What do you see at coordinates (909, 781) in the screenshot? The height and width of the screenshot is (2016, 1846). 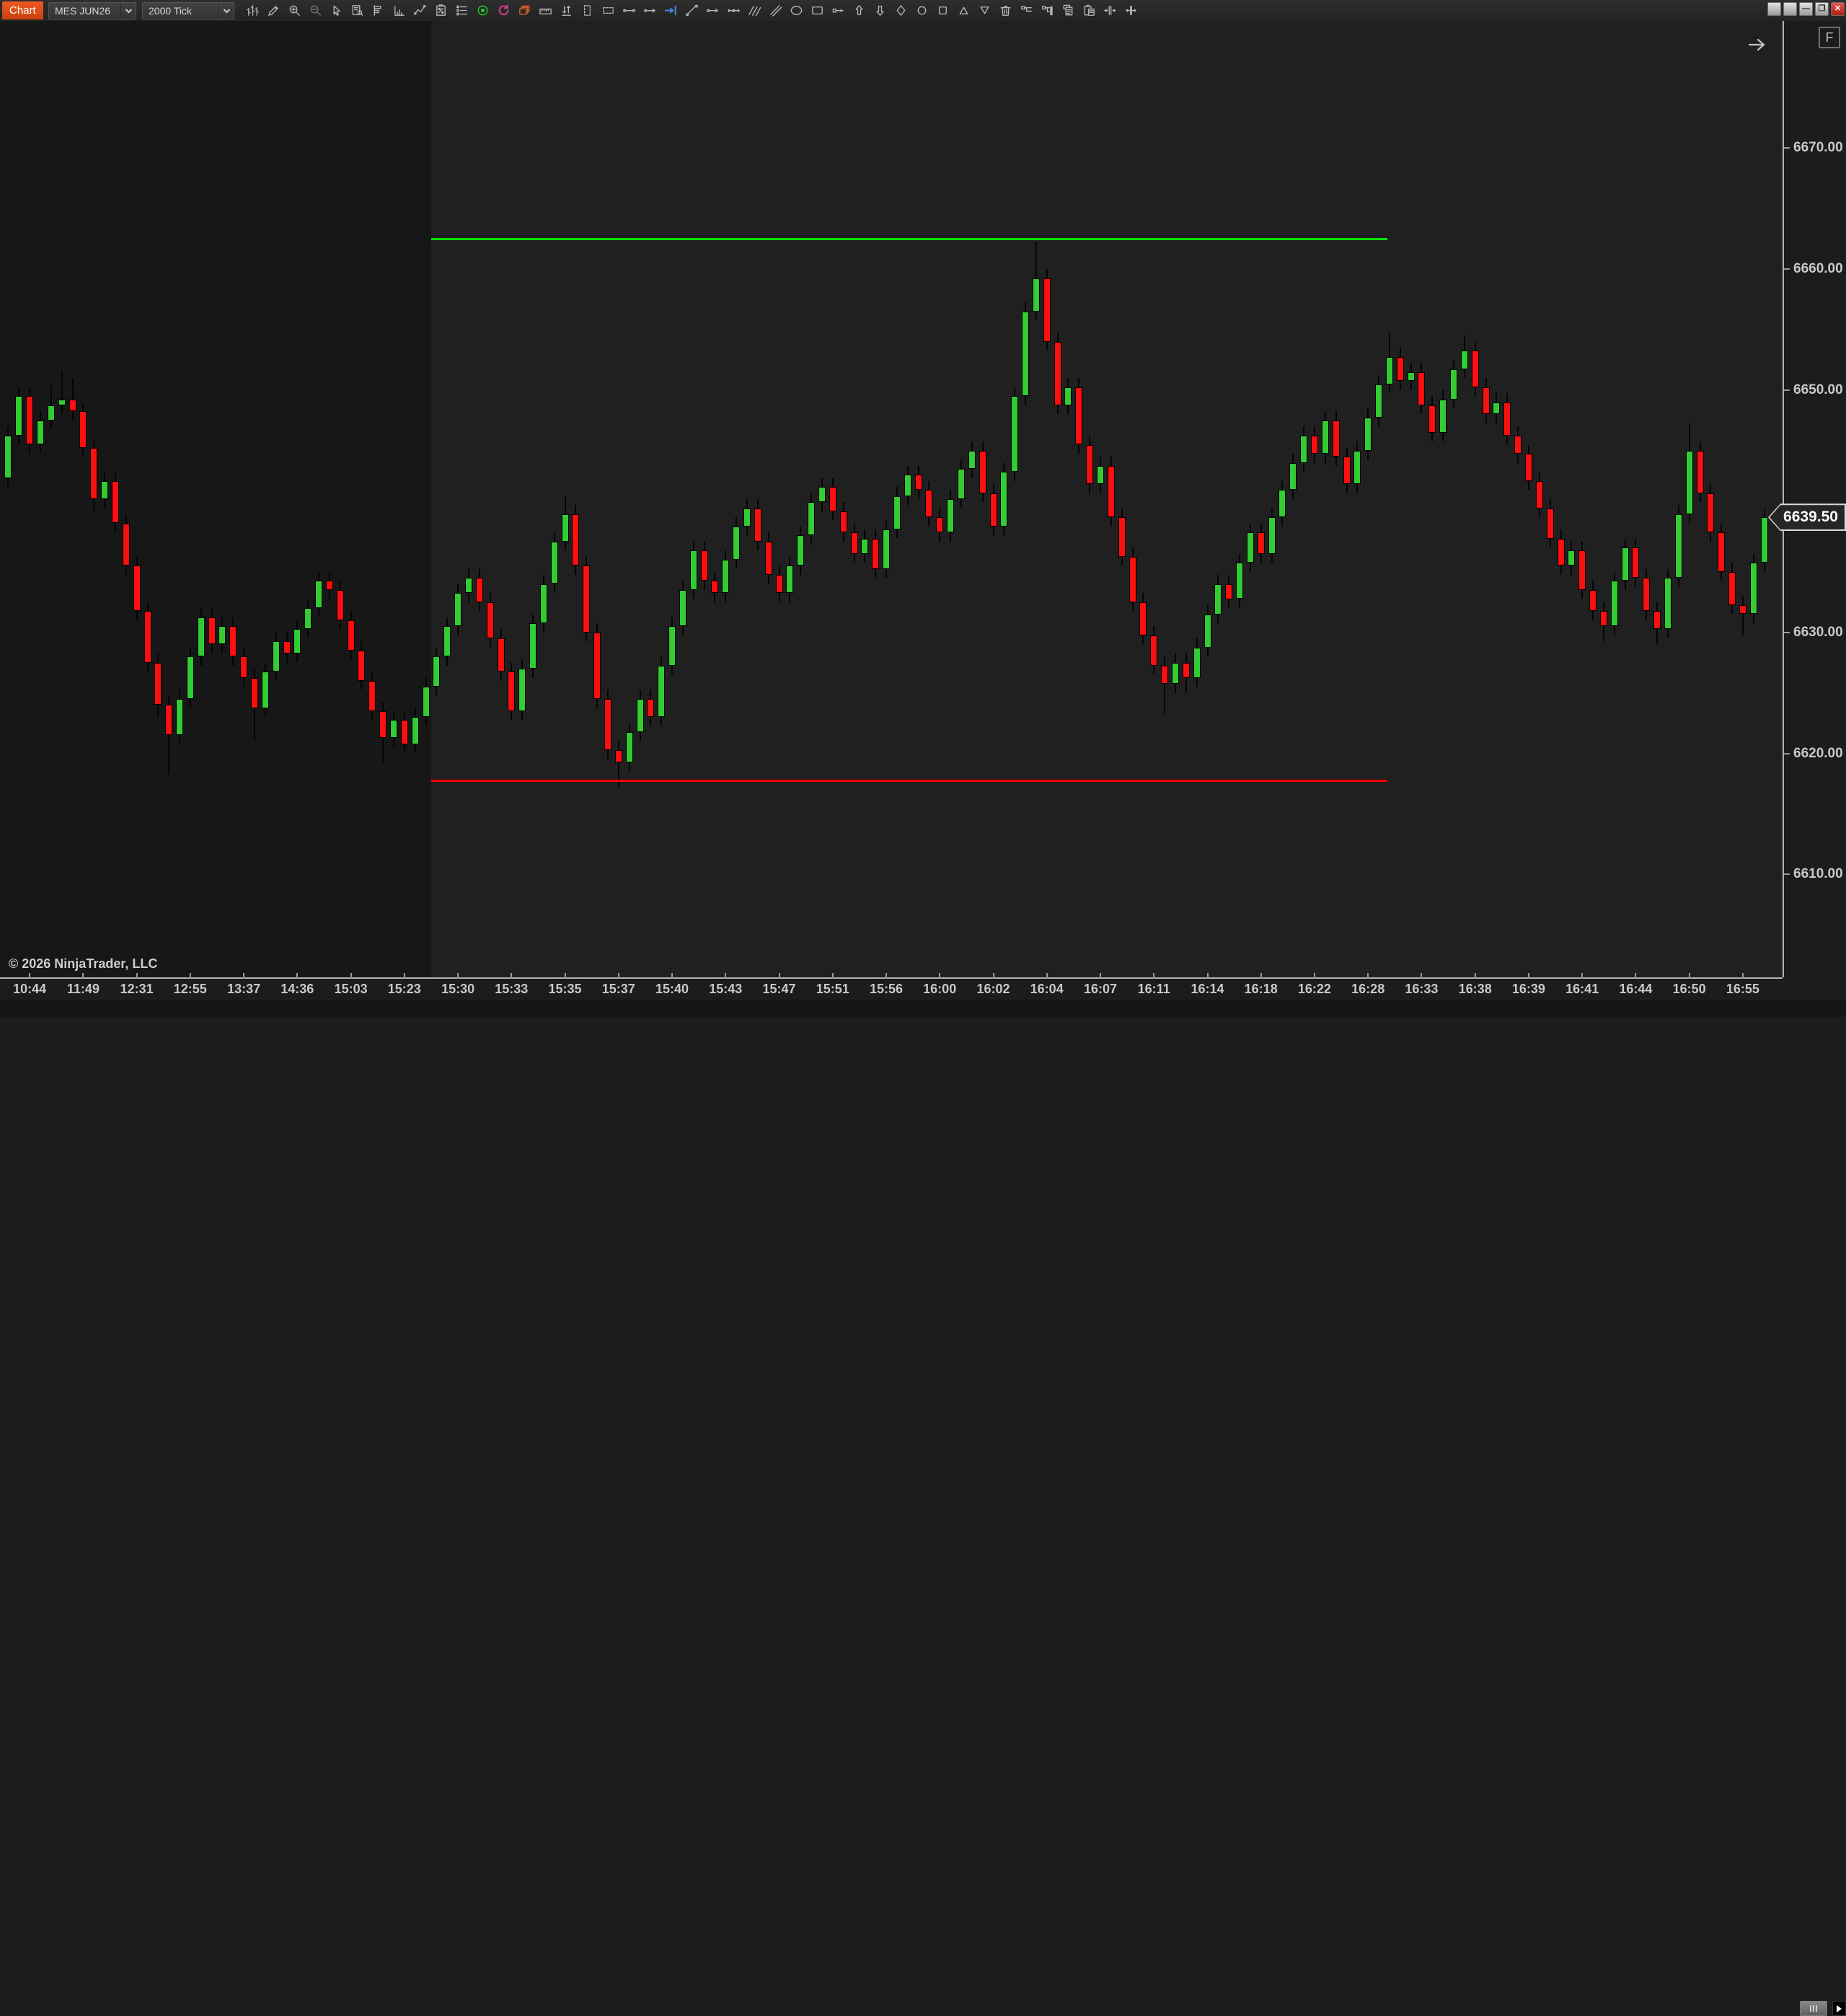 I see `low-line` at bounding box center [909, 781].